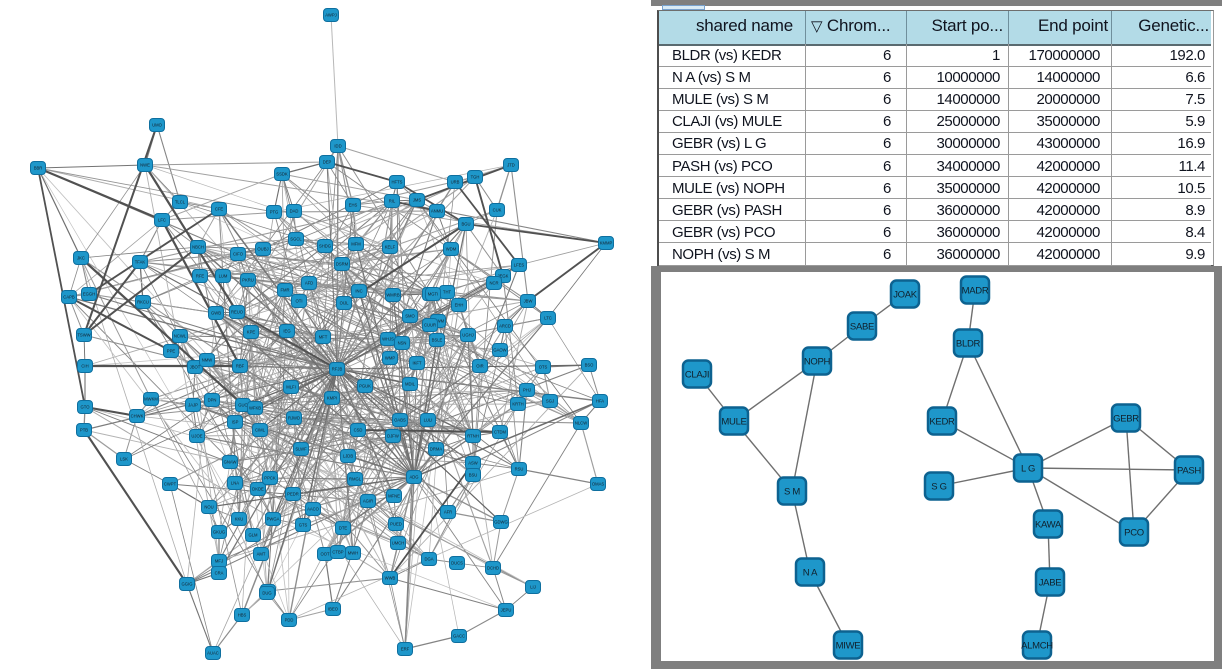 This screenshot has height=669, width=1222. Describe the element at coordinates (493, 283) in the screenshot. I see `svg-text: NCR` at that location.